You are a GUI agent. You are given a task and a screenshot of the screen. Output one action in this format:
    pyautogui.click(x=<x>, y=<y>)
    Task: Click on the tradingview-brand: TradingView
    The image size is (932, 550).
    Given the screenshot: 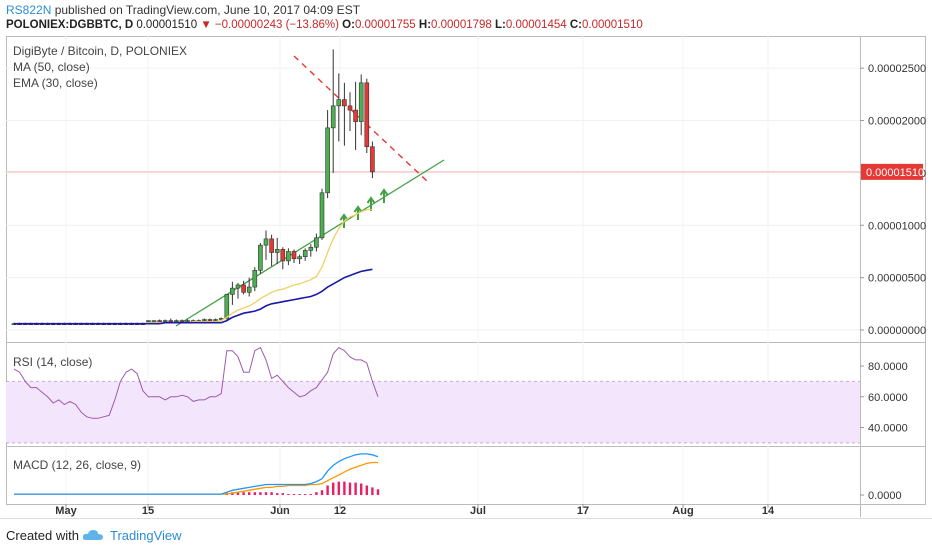 What is the action you would take?
    pyautogui.click(x=146, y=535)
    